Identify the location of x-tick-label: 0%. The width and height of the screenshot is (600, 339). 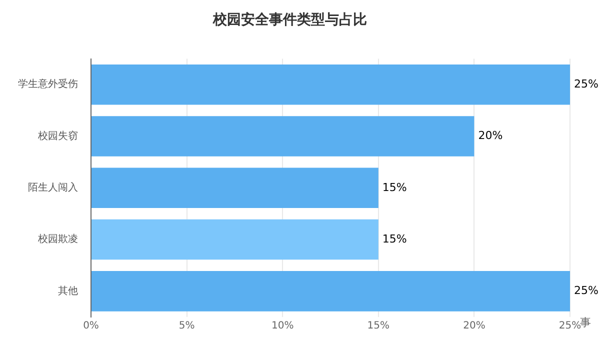
(91, 326).